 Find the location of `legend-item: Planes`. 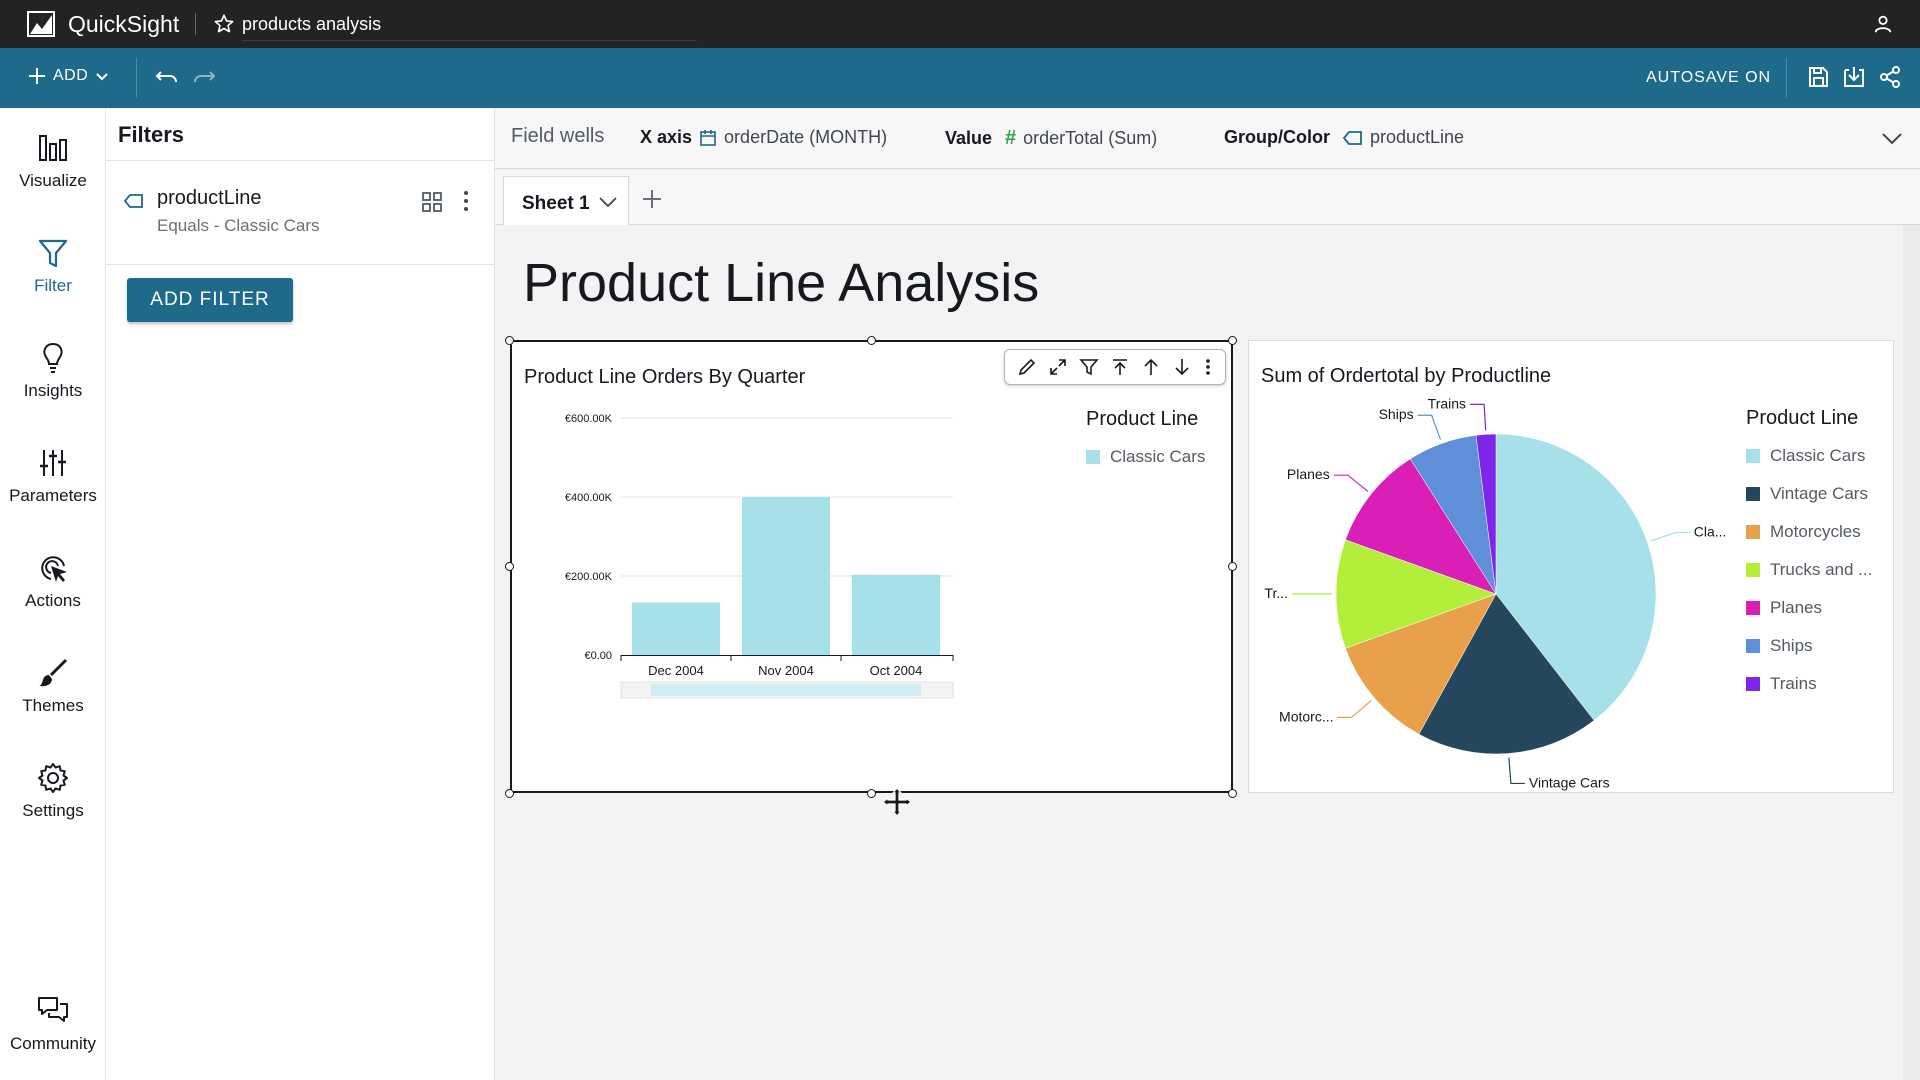

legend-item: Planes is located at coordinates (1784, 608).